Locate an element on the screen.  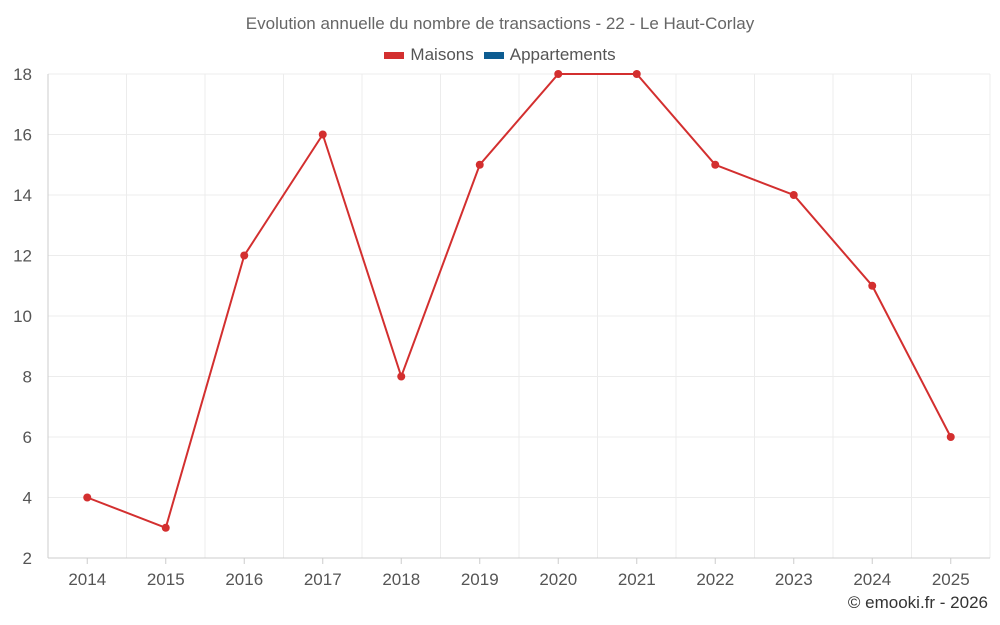
x-tick-label: 2020 is located at coordinates (558, 579).